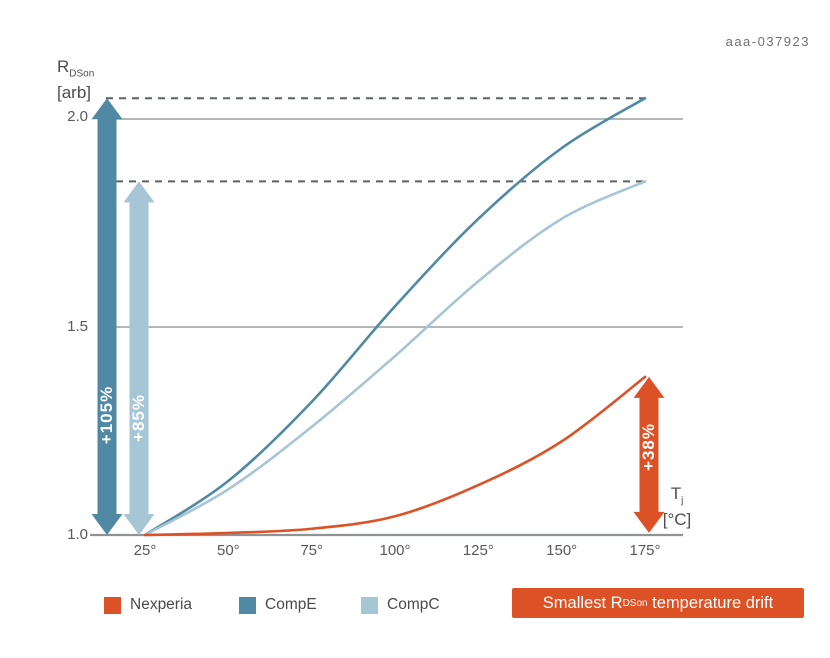  I want to click on y-axis-title-subscript: DSon, so click(82, 74).